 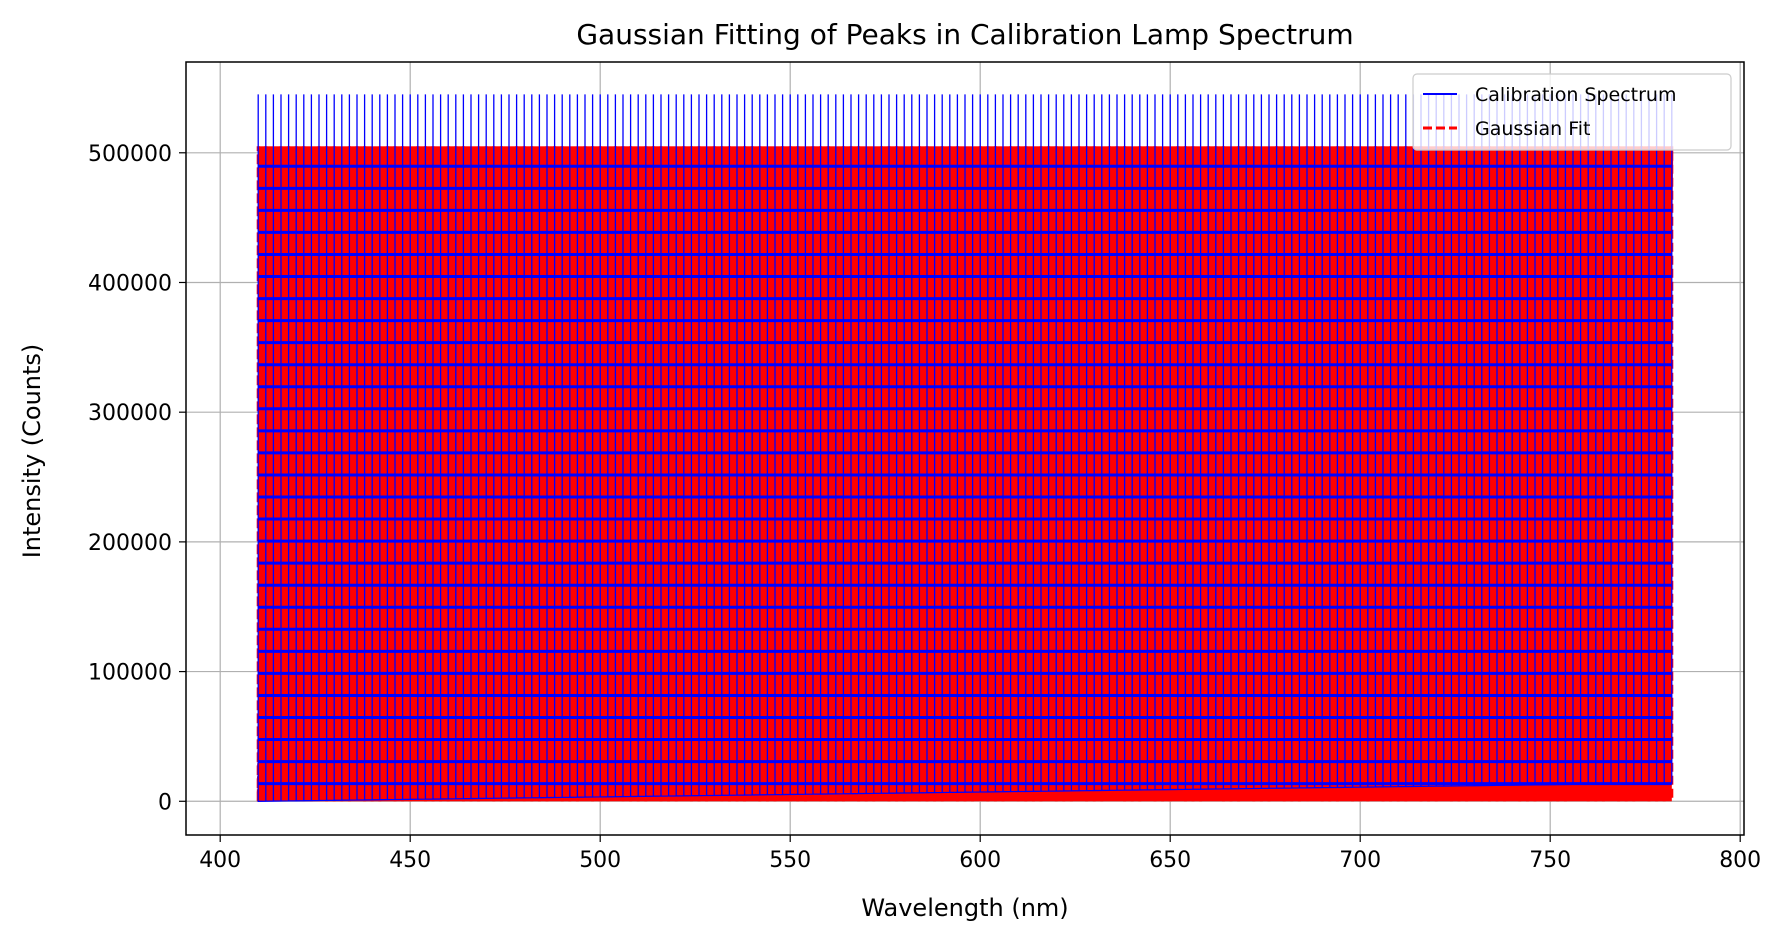 What do you see at coordinates (600, 860) in the screenshot?
I see `x-tick-label: 500` at bounding box center [600, 860].